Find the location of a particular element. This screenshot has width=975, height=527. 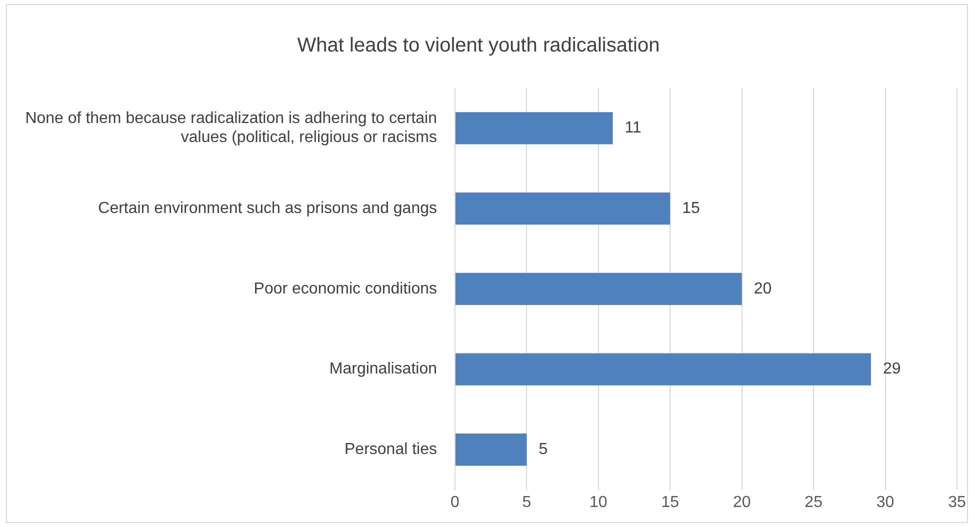

chart-title: What leads to violent youth radicalisation is located at coordinates (478, 45).